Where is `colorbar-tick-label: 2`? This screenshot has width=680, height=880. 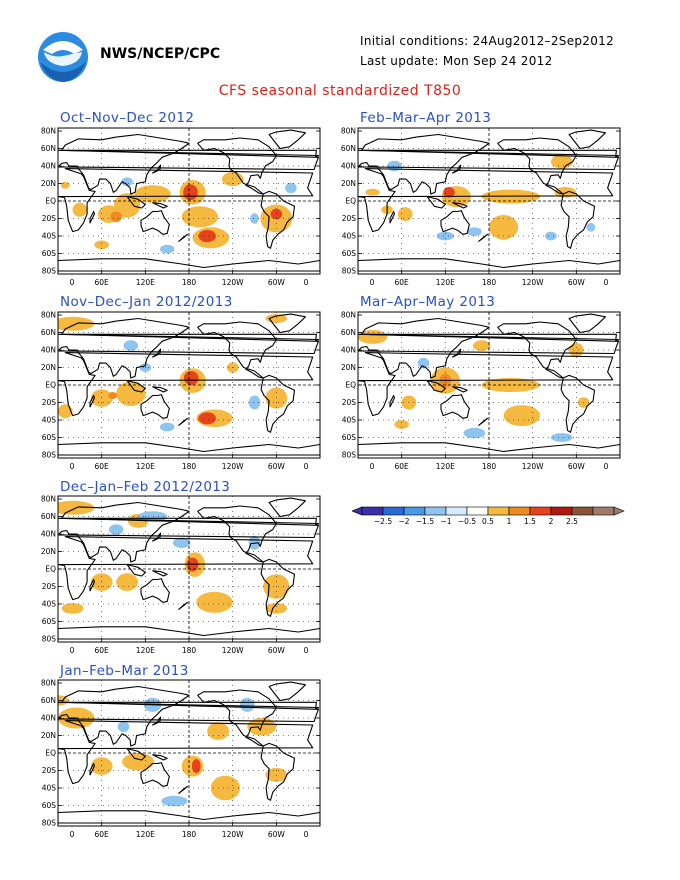 colorbar-tick-label: 2 is located at coordinates (551, 521).